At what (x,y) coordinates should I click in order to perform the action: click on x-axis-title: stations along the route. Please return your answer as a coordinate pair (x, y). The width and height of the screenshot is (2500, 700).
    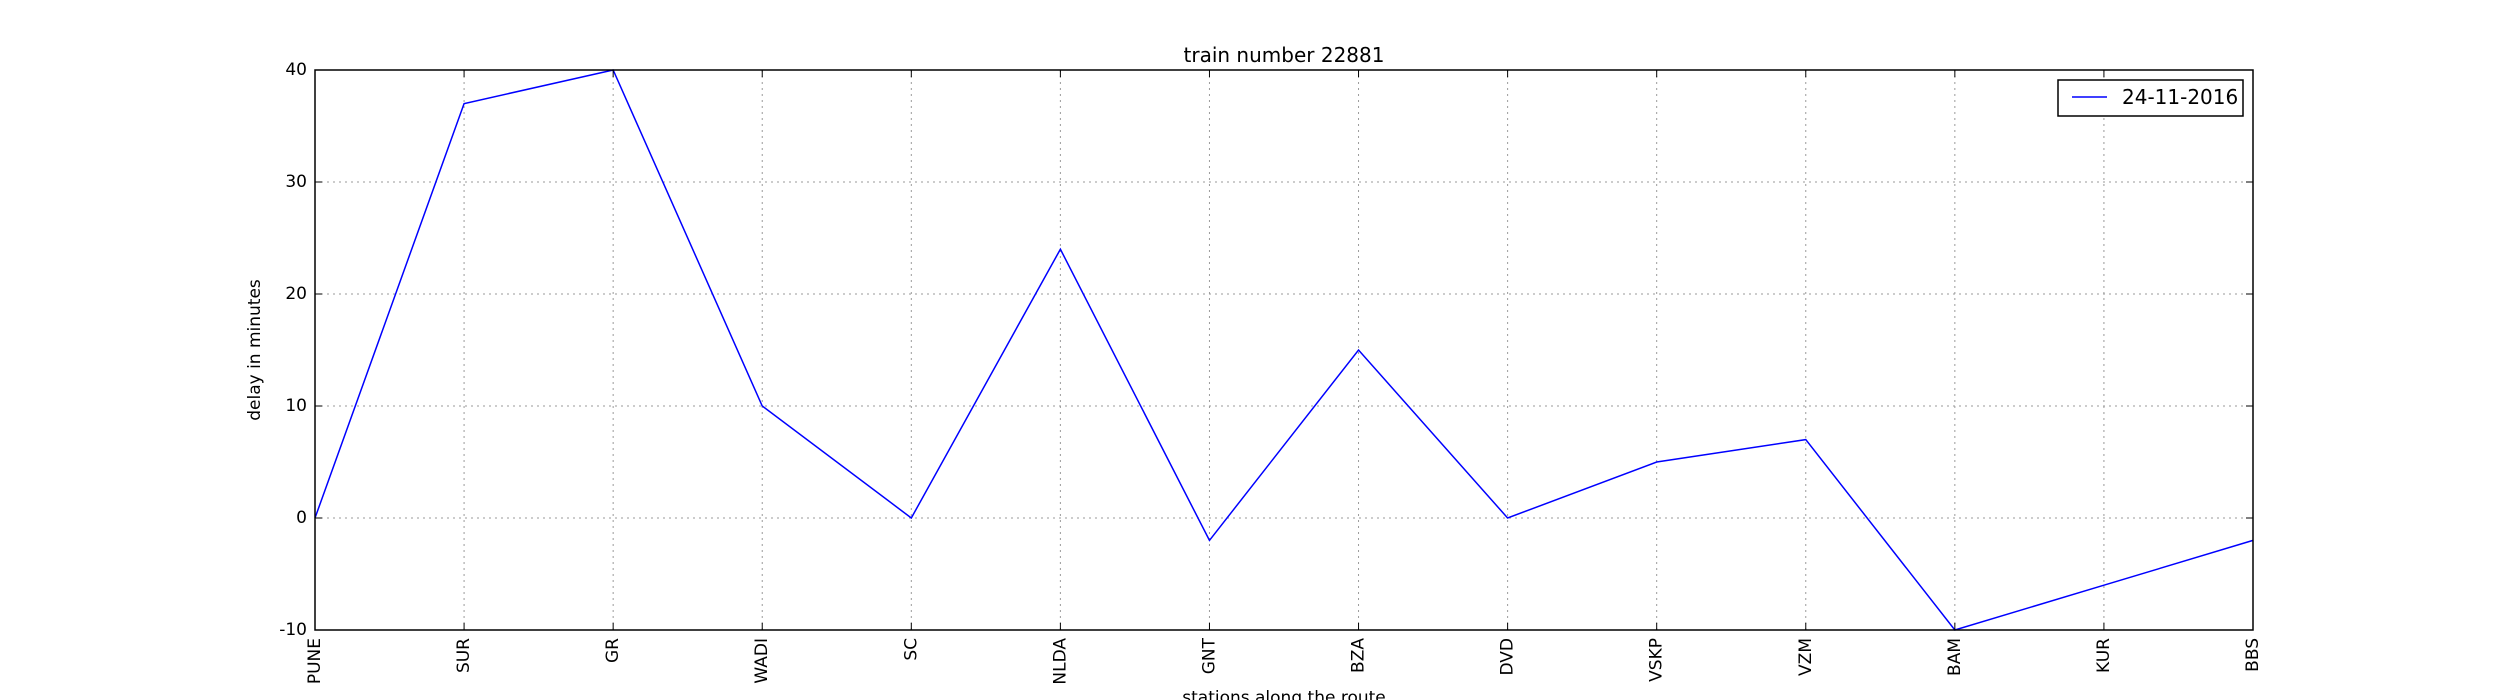
    Looking at the image, I should click on (1284, 694).